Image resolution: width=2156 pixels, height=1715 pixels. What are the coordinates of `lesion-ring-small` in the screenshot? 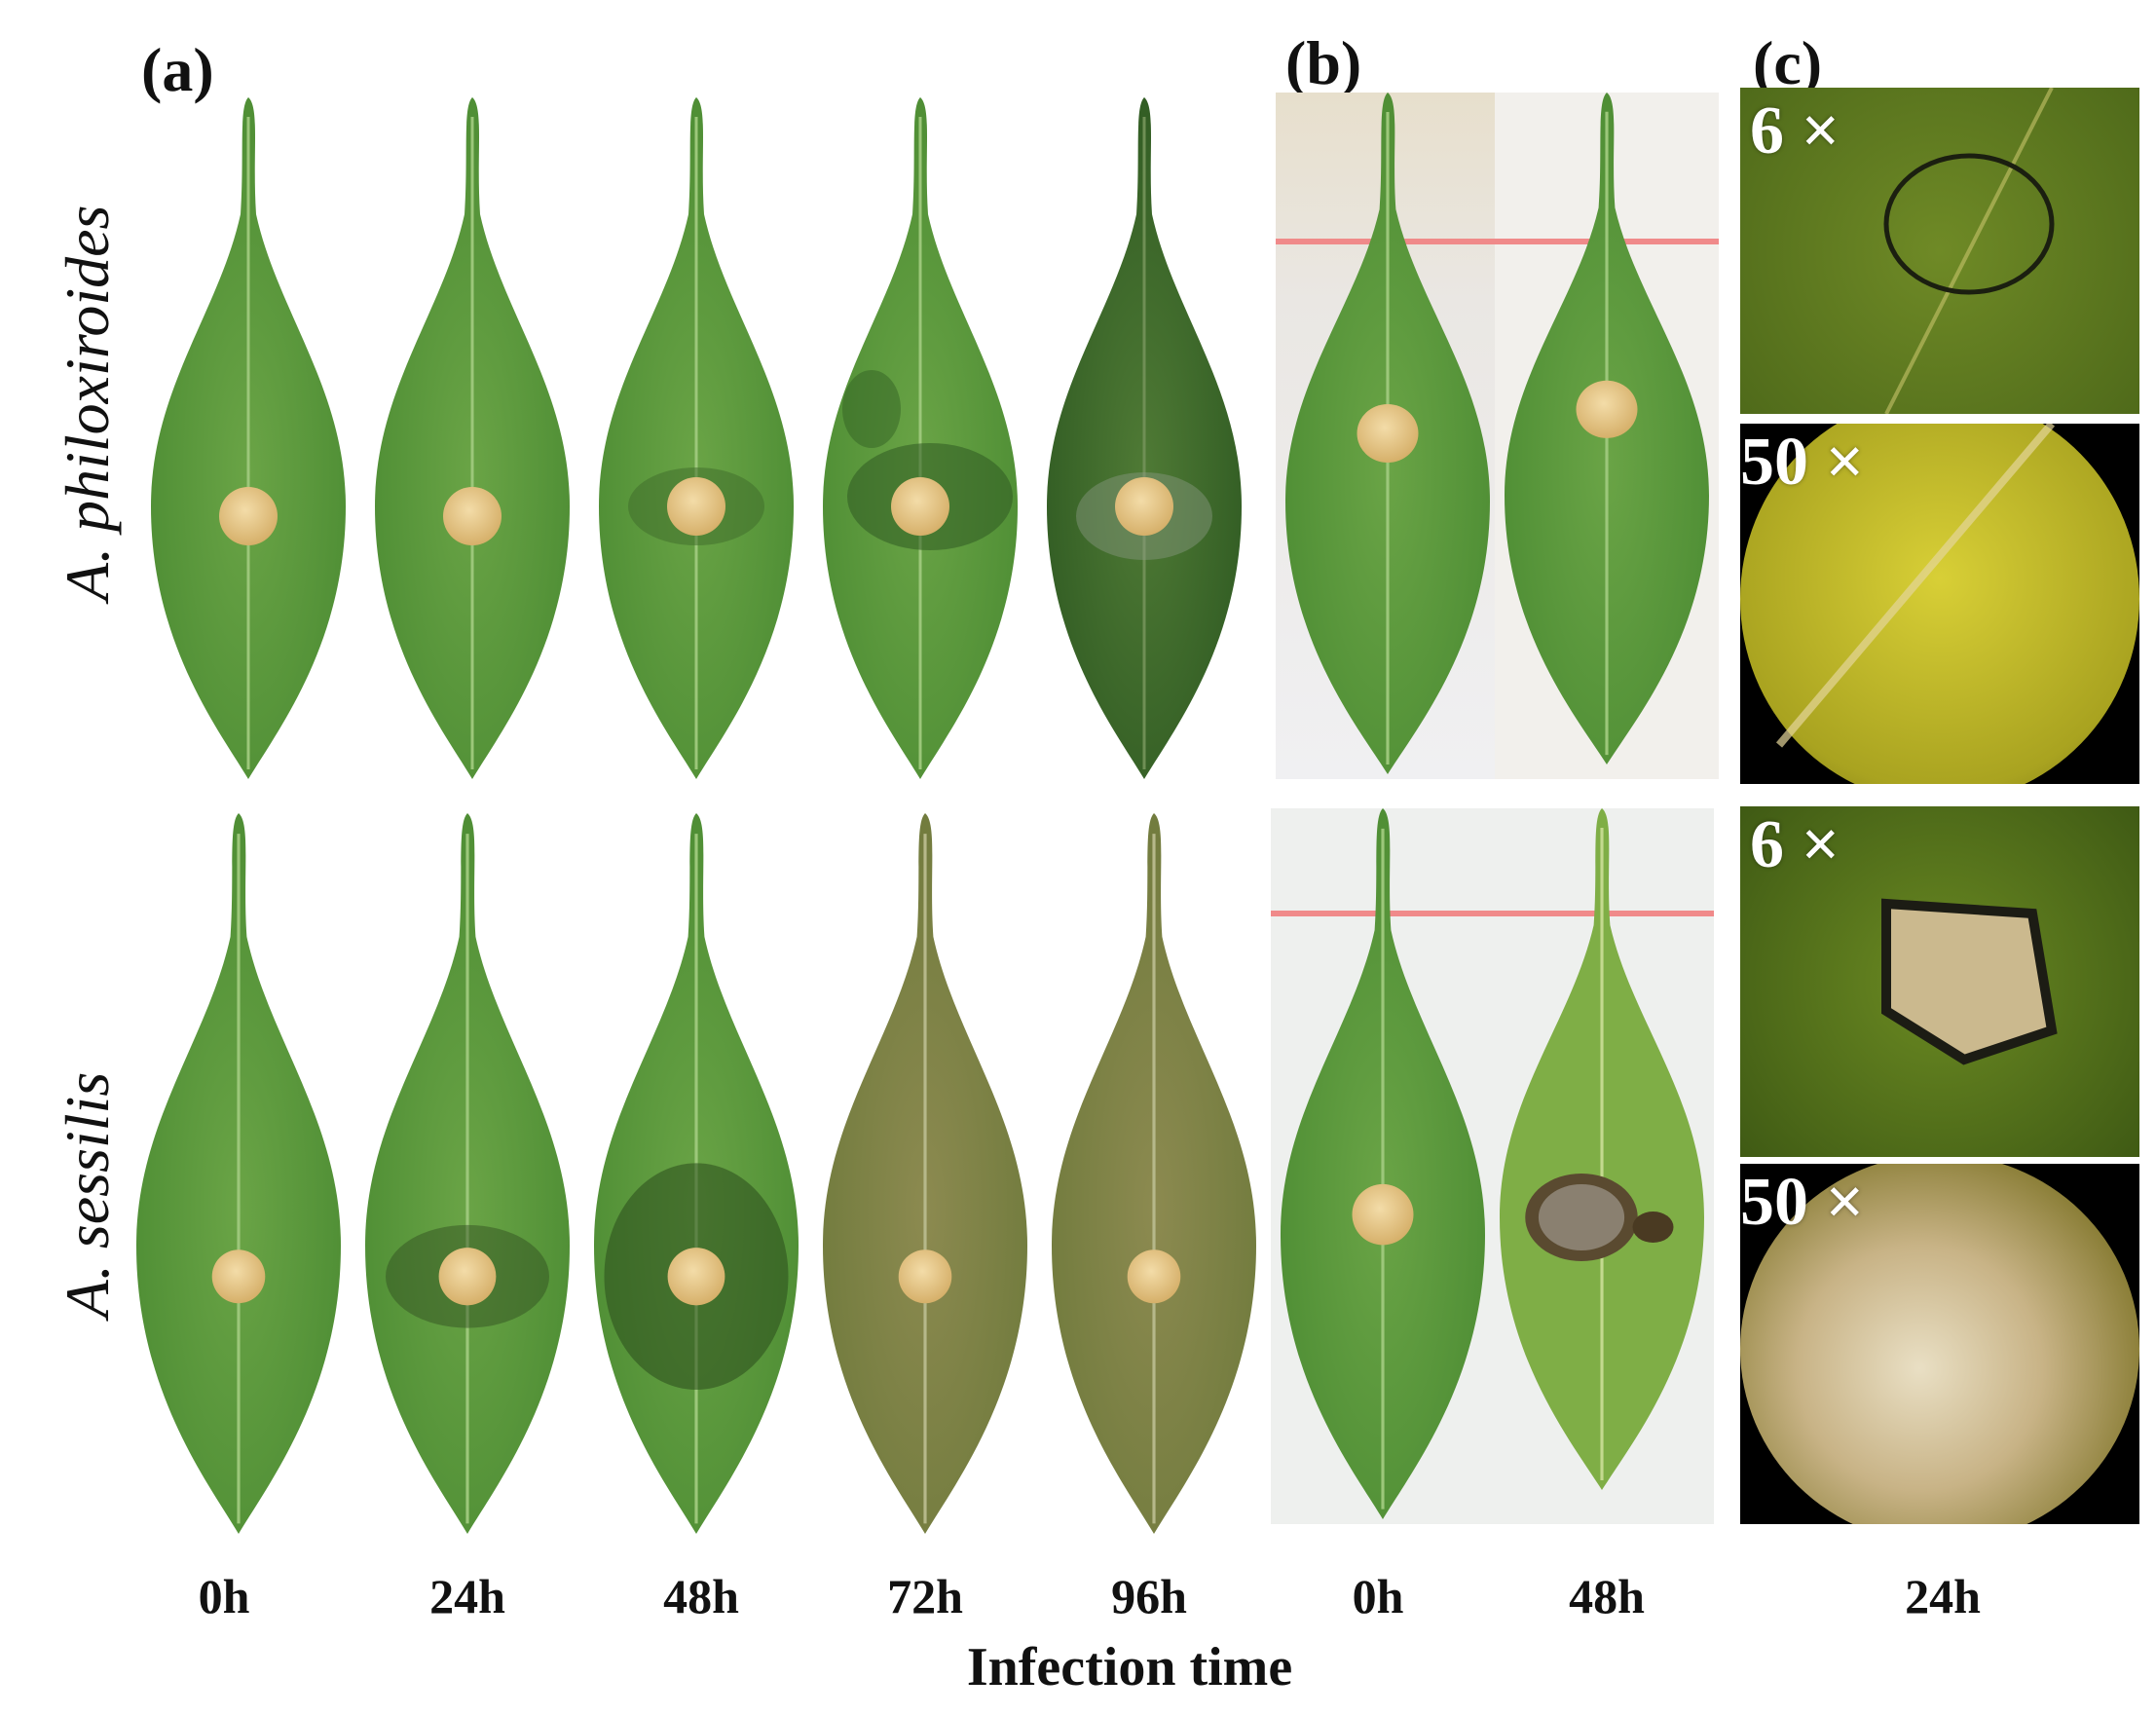 It's located at (1969, 251).